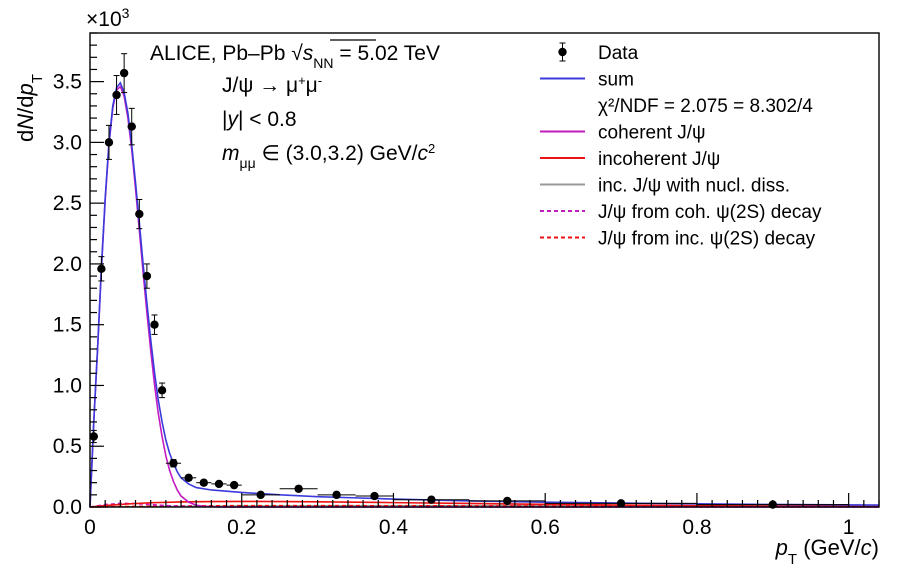 Image resolution: width=898 pixels, height=575 pixels. I want to click on x-tick-label: 0.8, so click(696, 527).